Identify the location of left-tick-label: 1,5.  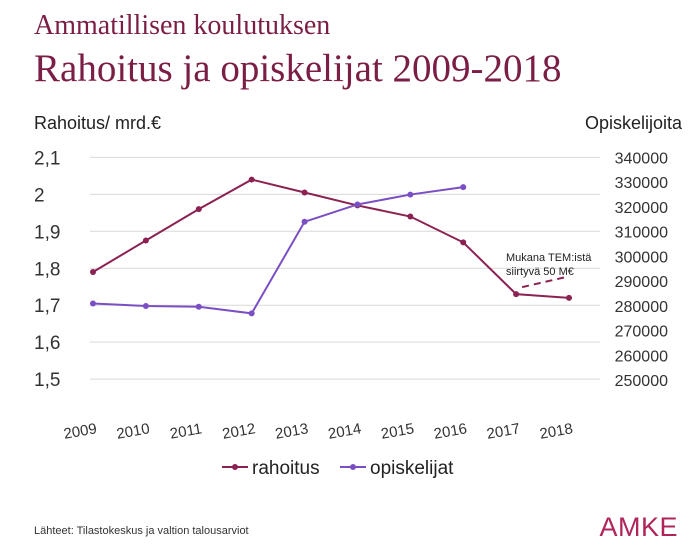
(47, 380).